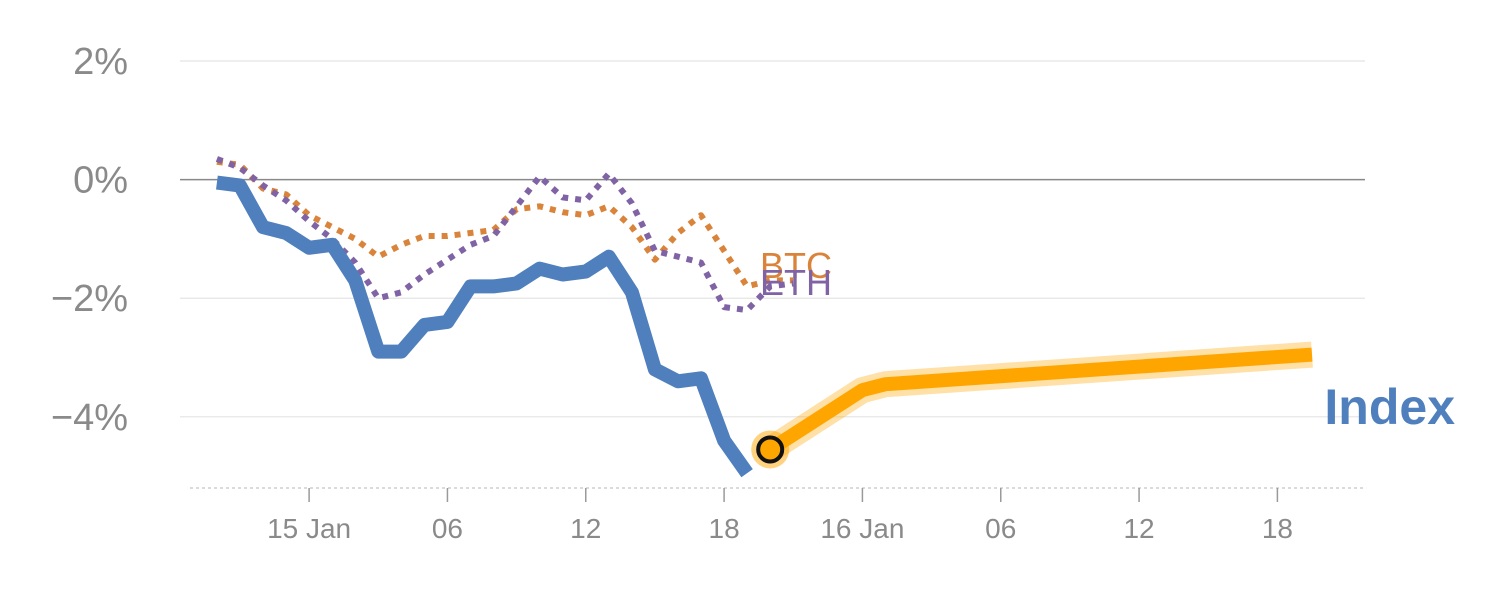 Image resolution: width=1500 pixels, height=600 pixels. What do you see at coordinates (796, 265) in the screenshot?
I see `series-label-btc: BTC` at bounding box center [796, 265].